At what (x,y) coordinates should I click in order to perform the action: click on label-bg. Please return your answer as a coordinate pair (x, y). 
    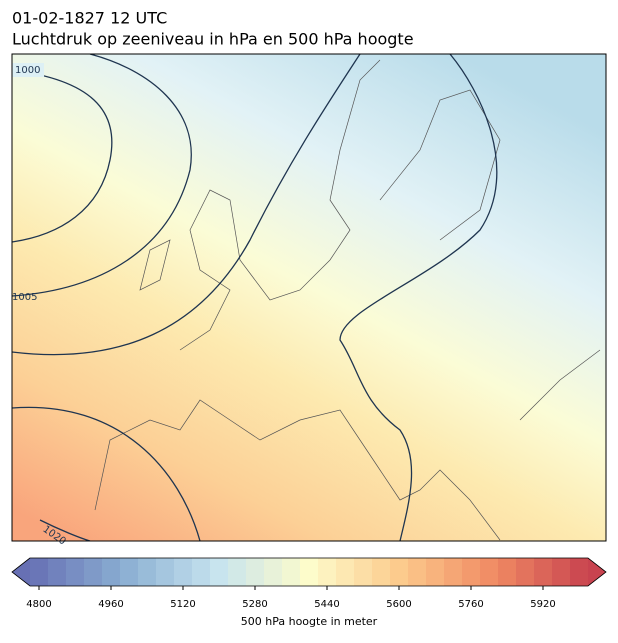
    Looking at the image, I should click on (28, 70).